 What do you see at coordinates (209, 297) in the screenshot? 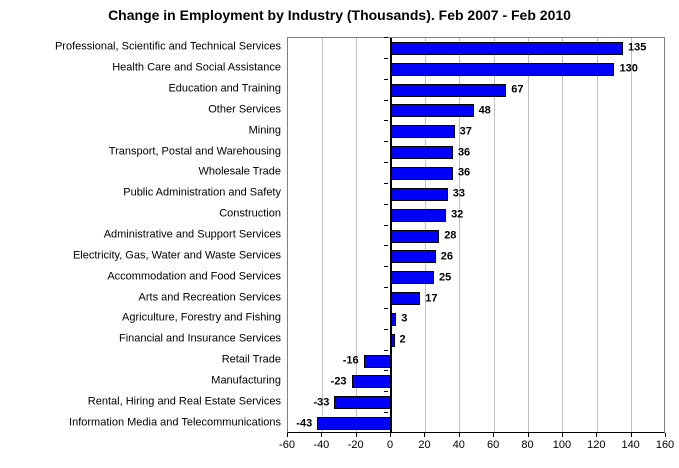
I see `category-label: Arts and Recreation Services` at bounding box center [209, 297].